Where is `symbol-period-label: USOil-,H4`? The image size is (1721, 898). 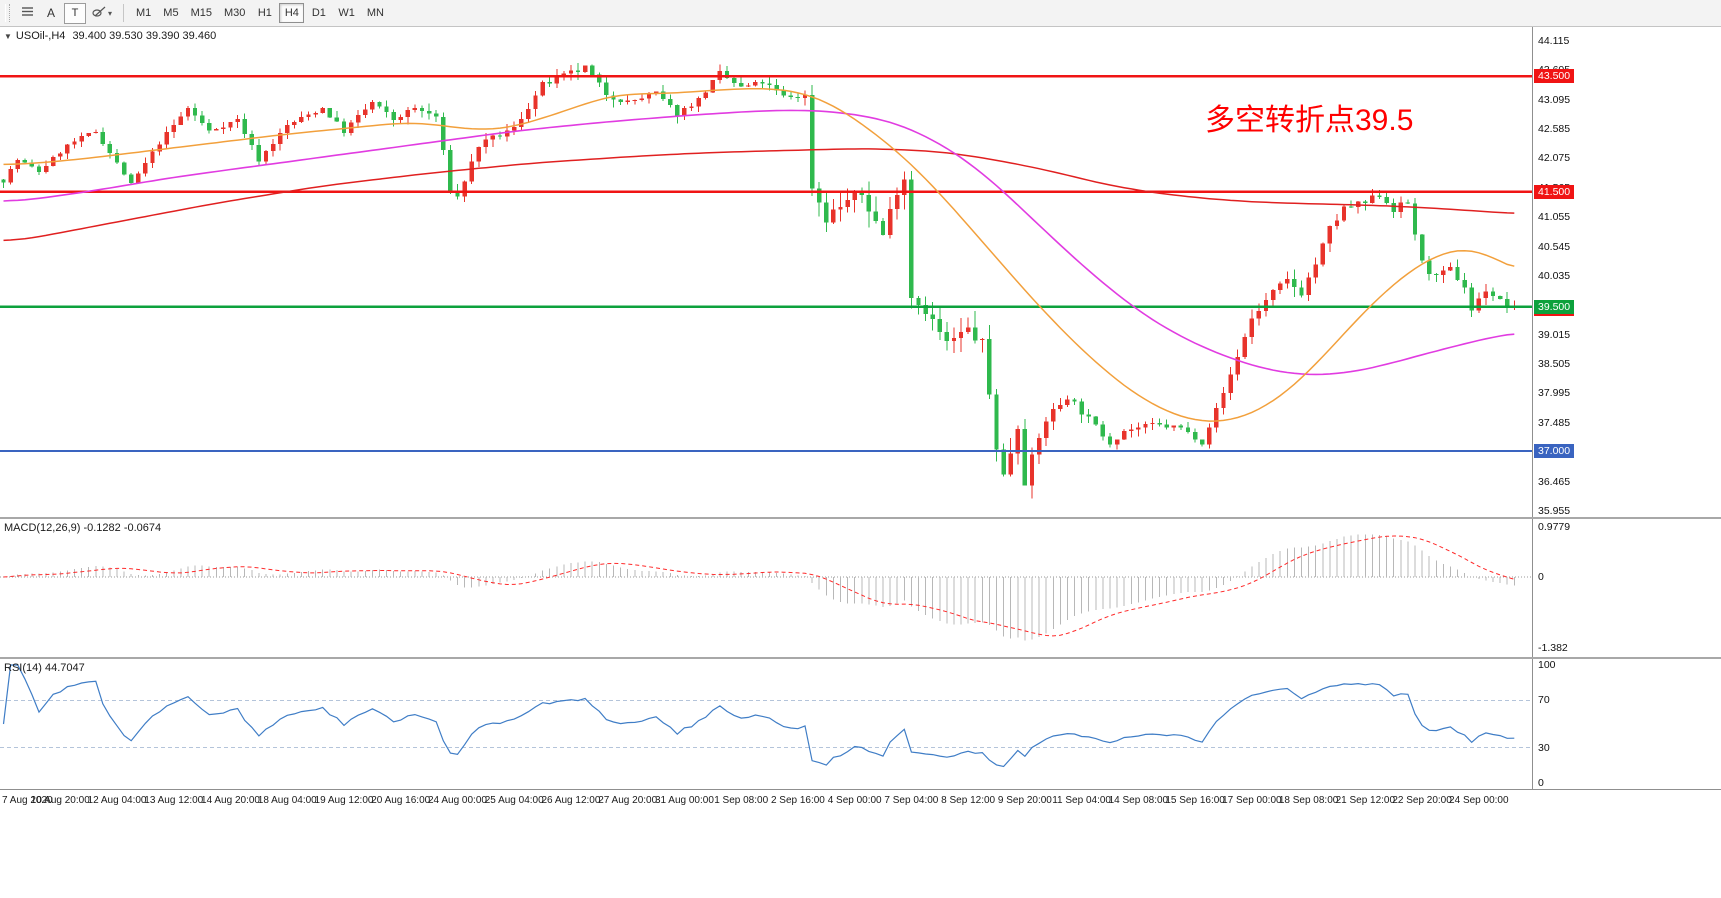 symbol-period-label: USOil-,H4 is located at coordinates (40, 36).